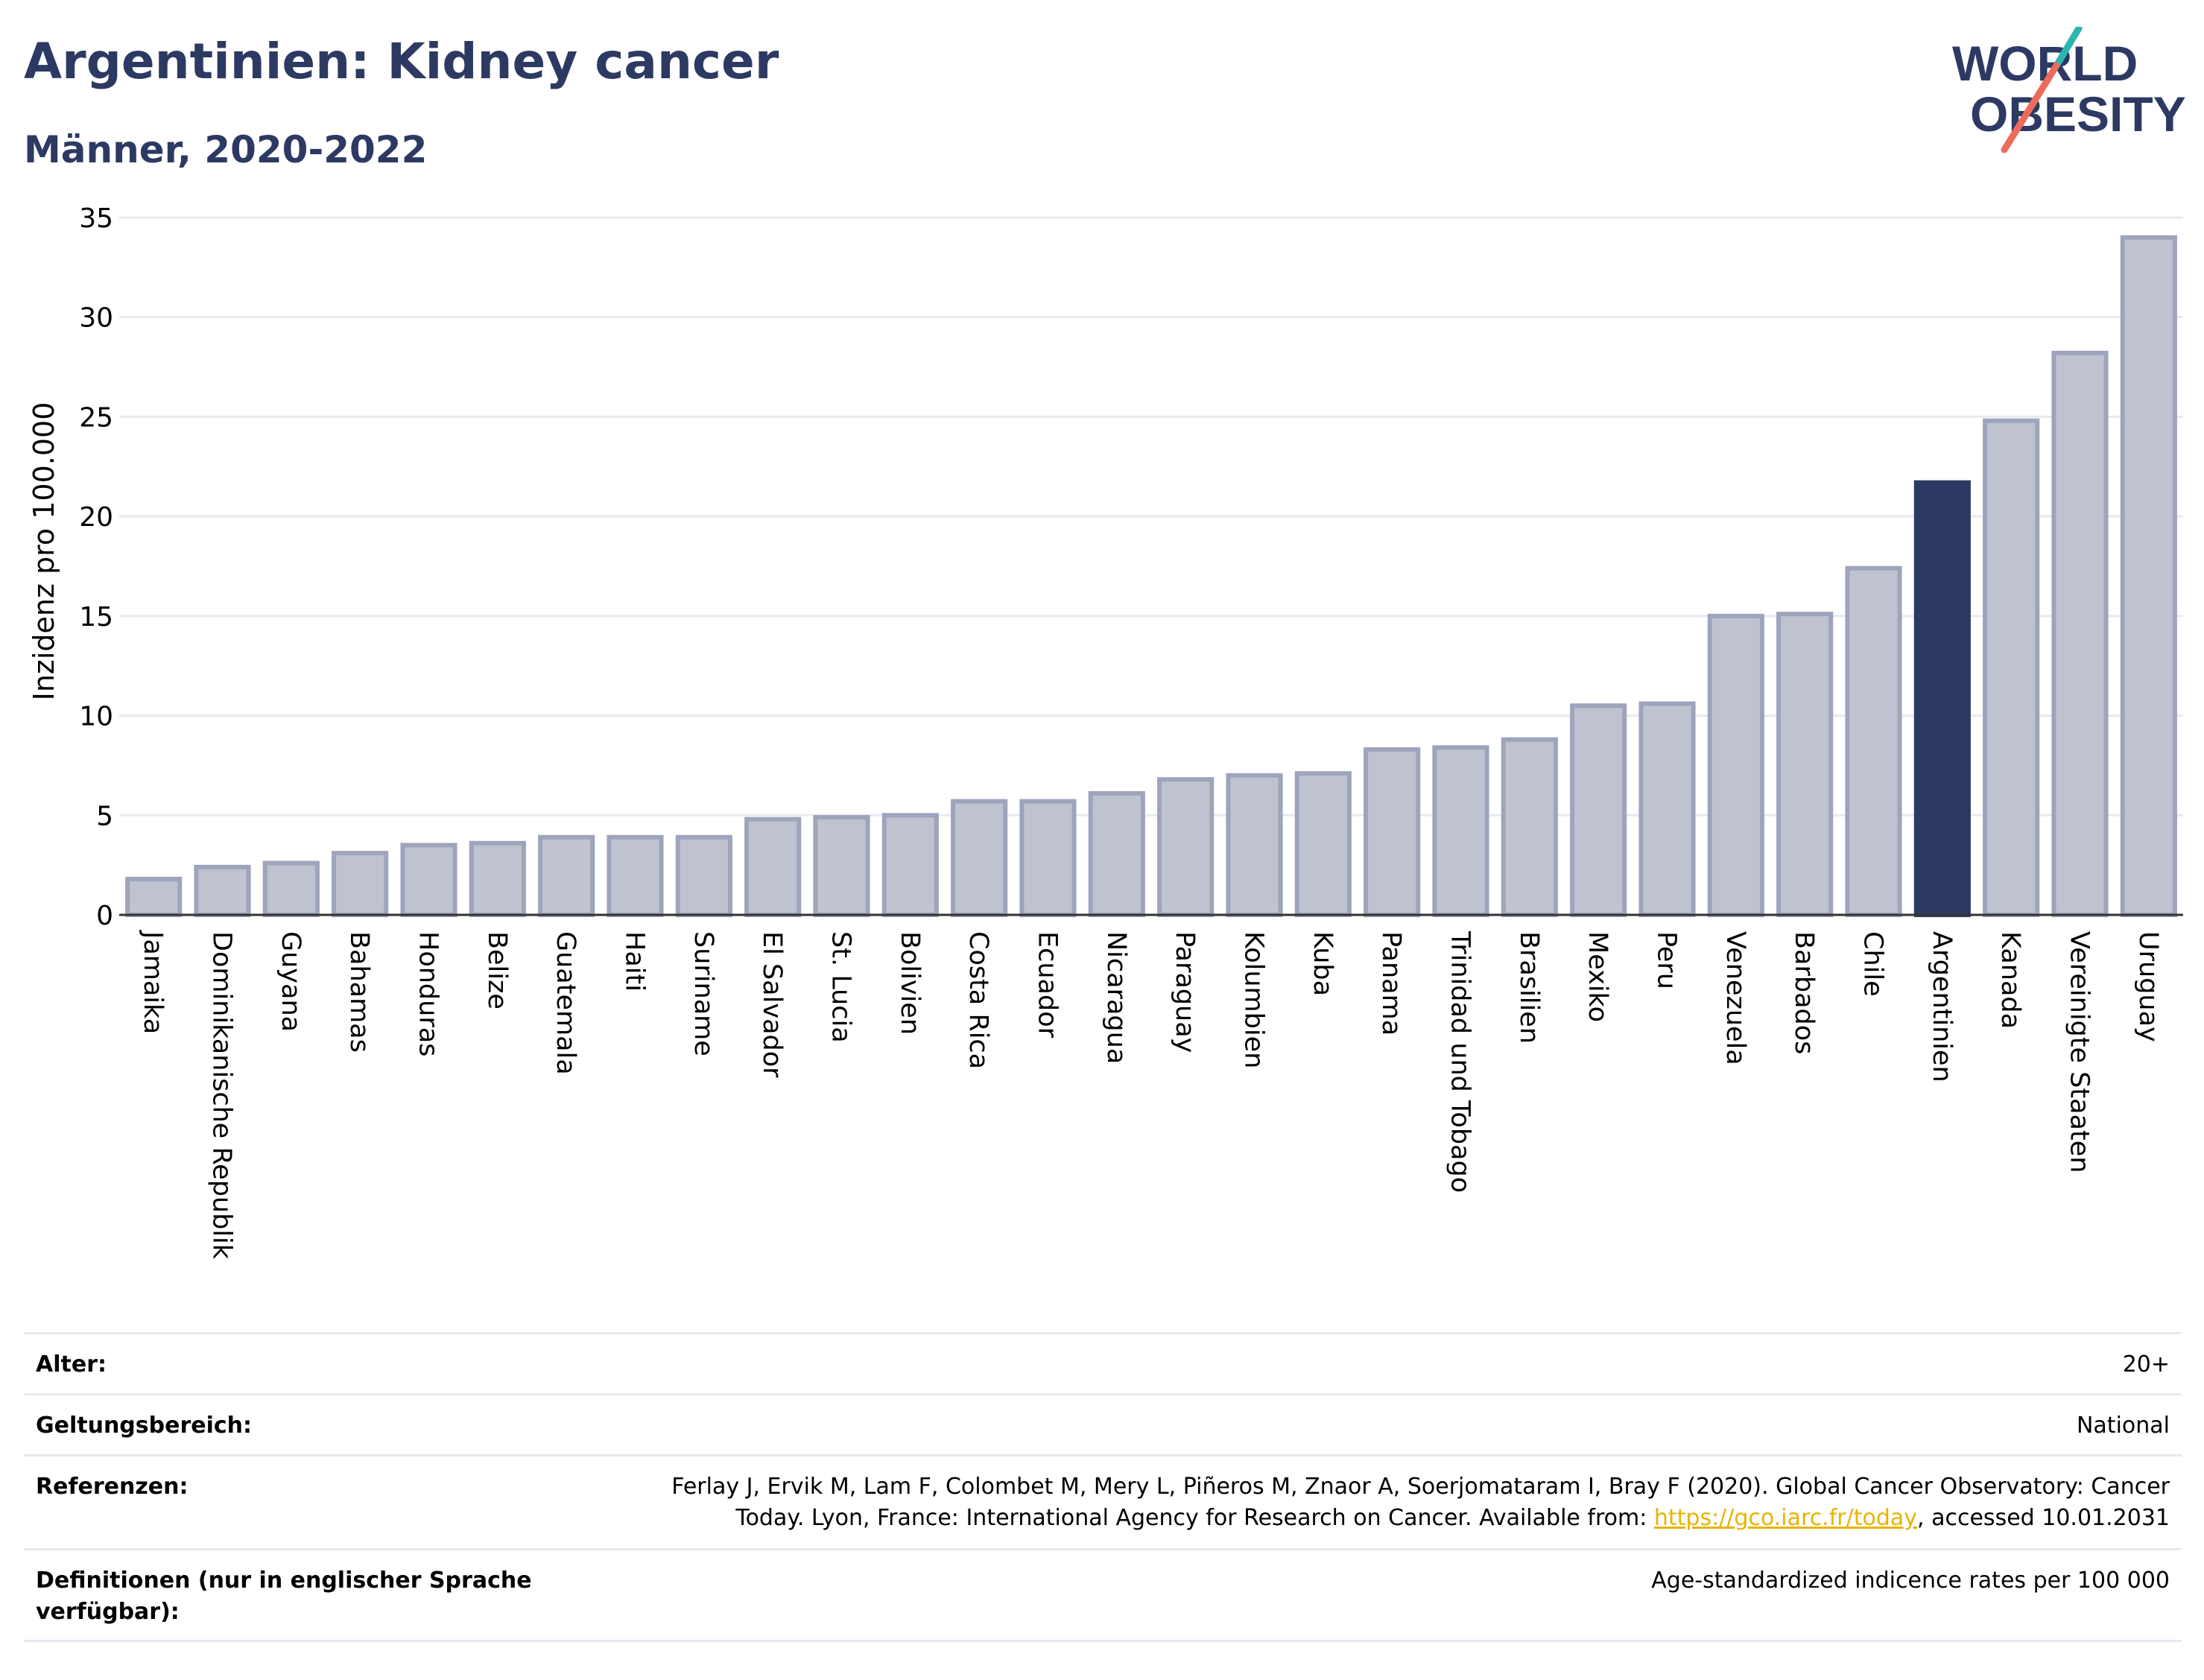  What do you see at coordinates (1529, 987) in the screenshot?
I see `x-tick-label: Brasilien` at bounding box center [1529, 987].